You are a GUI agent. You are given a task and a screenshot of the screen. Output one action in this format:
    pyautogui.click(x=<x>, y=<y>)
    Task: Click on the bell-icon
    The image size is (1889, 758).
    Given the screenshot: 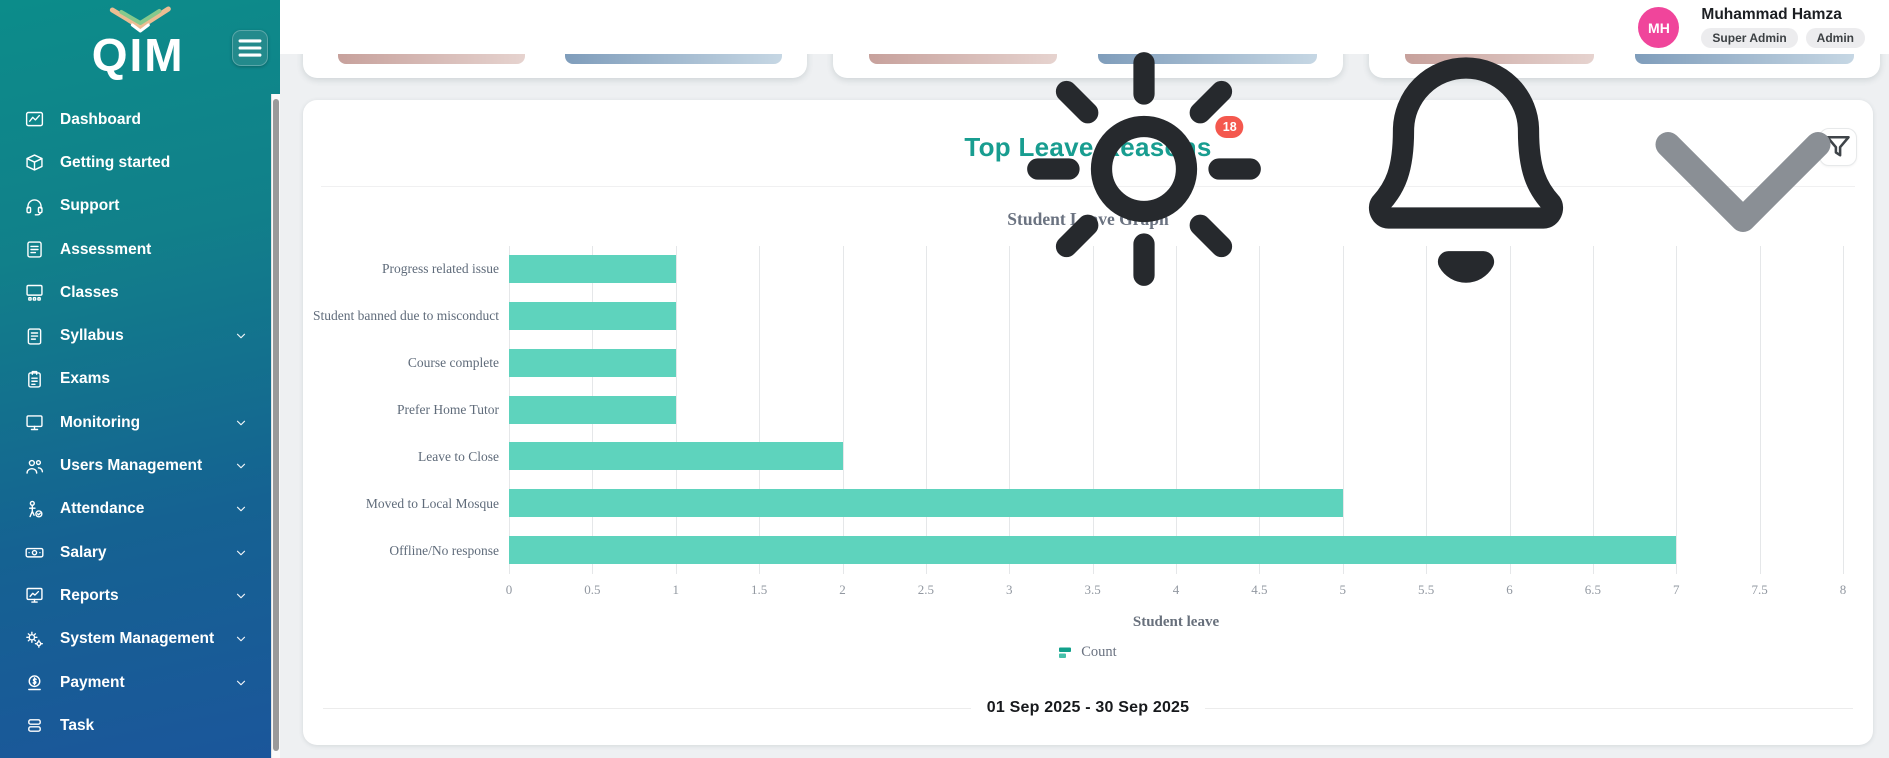 What is the action you would take?
    pyautogui.click(x=1466, y=168)
    